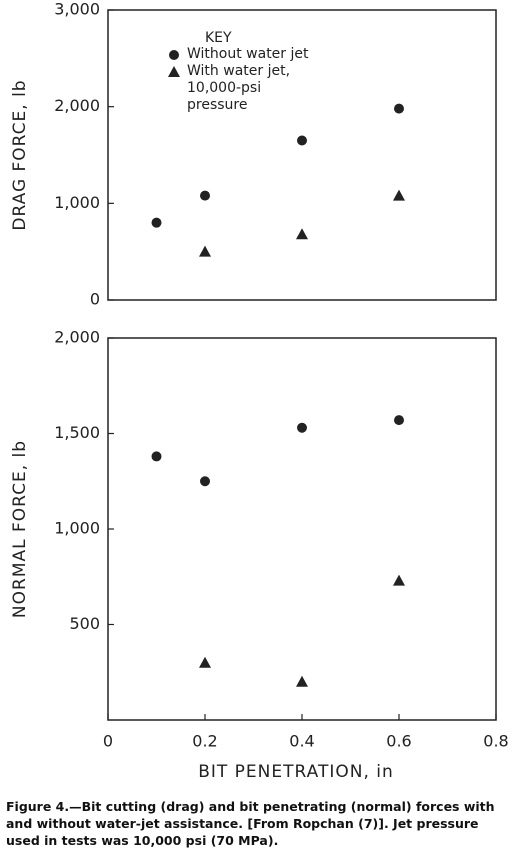 This screenshot has width=520, height=866. Describe the element at coordinates (77, 432) in the screenshot. I see `y-tick-label: 1,500` at that location.